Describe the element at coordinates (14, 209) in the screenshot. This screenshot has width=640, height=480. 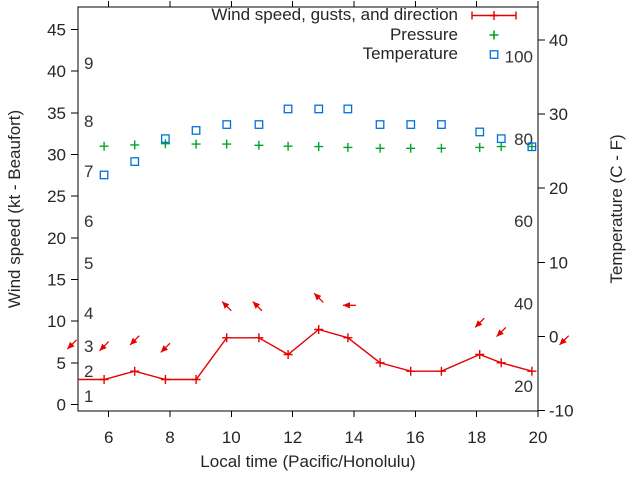
I see `y-left-axis-title: Wind speed (kt - Beaufort)` at that location.